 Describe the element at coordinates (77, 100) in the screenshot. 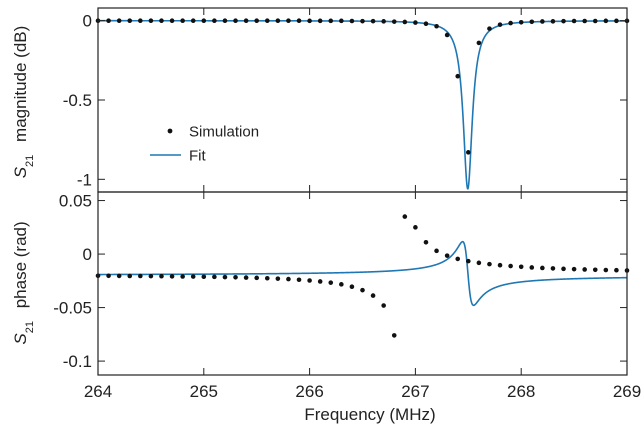

I see `magnitude-y-tick-label: -0.5` at that location.